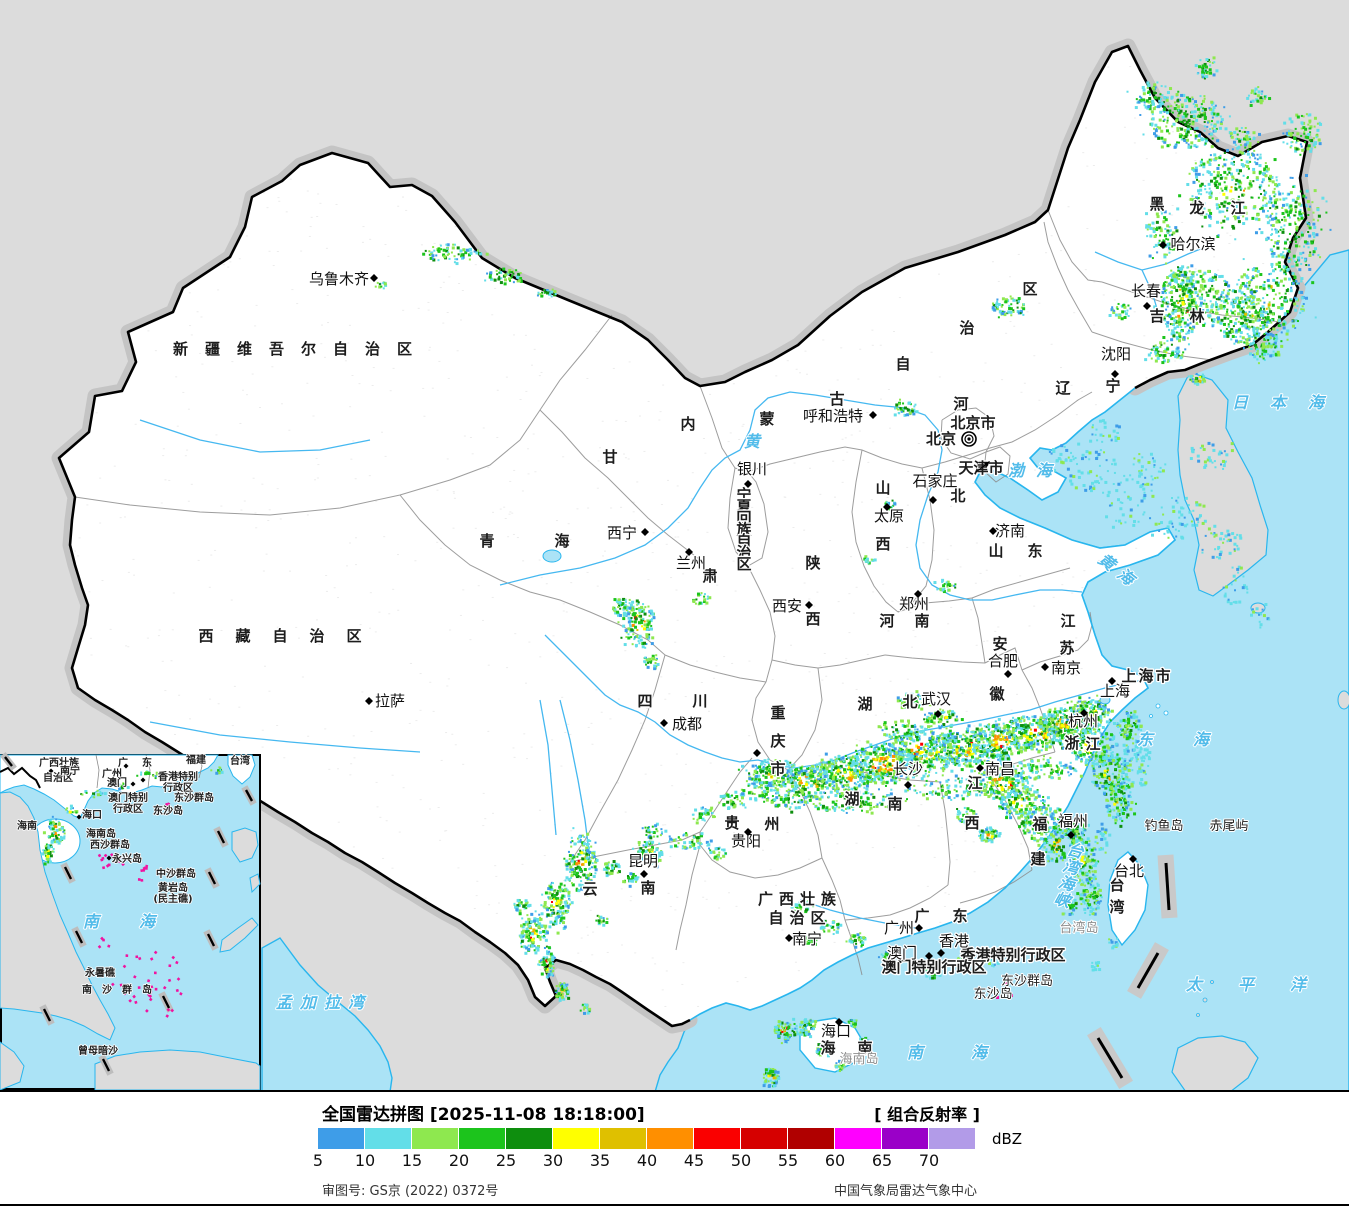 Image resolution: width=1349 pixels, height=1208 pixels. I want to click on dbz-unit-label: dBZ, so click(1007, 1139).